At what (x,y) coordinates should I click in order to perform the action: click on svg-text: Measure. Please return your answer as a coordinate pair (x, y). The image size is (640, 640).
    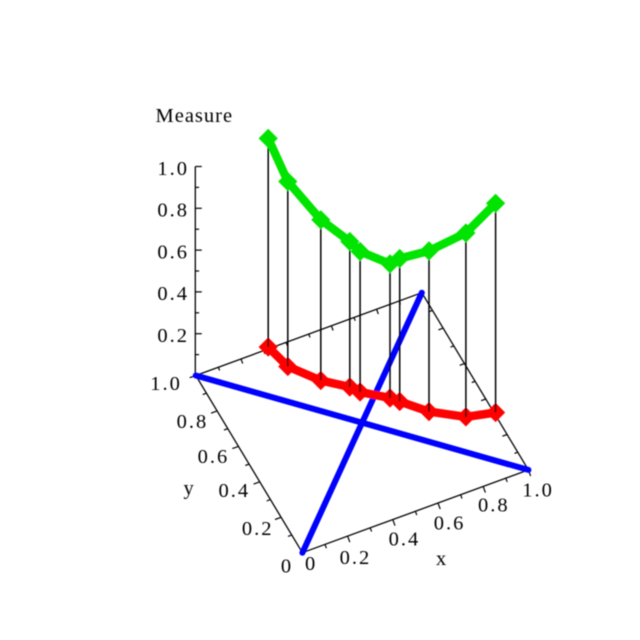
    Looking at the image, I should click on (195, 116).